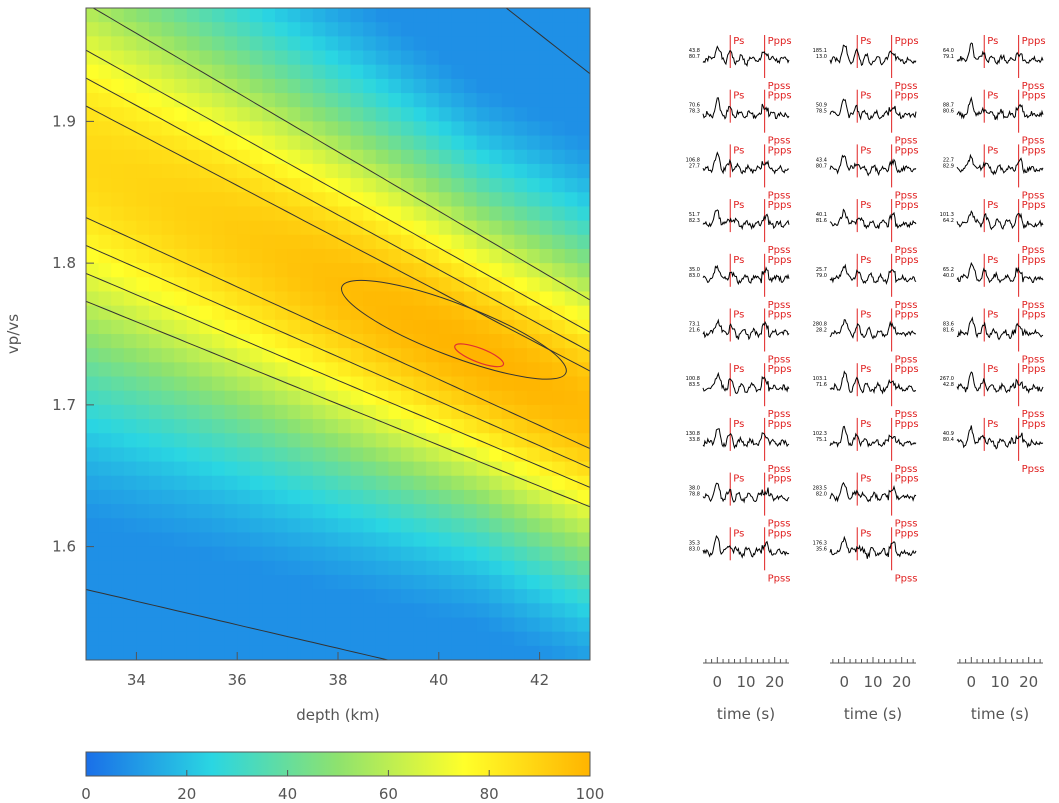  Describe the element at coordinates (873, 714) in the screenshot. I see `time-axis-label: time (s)` at that location.